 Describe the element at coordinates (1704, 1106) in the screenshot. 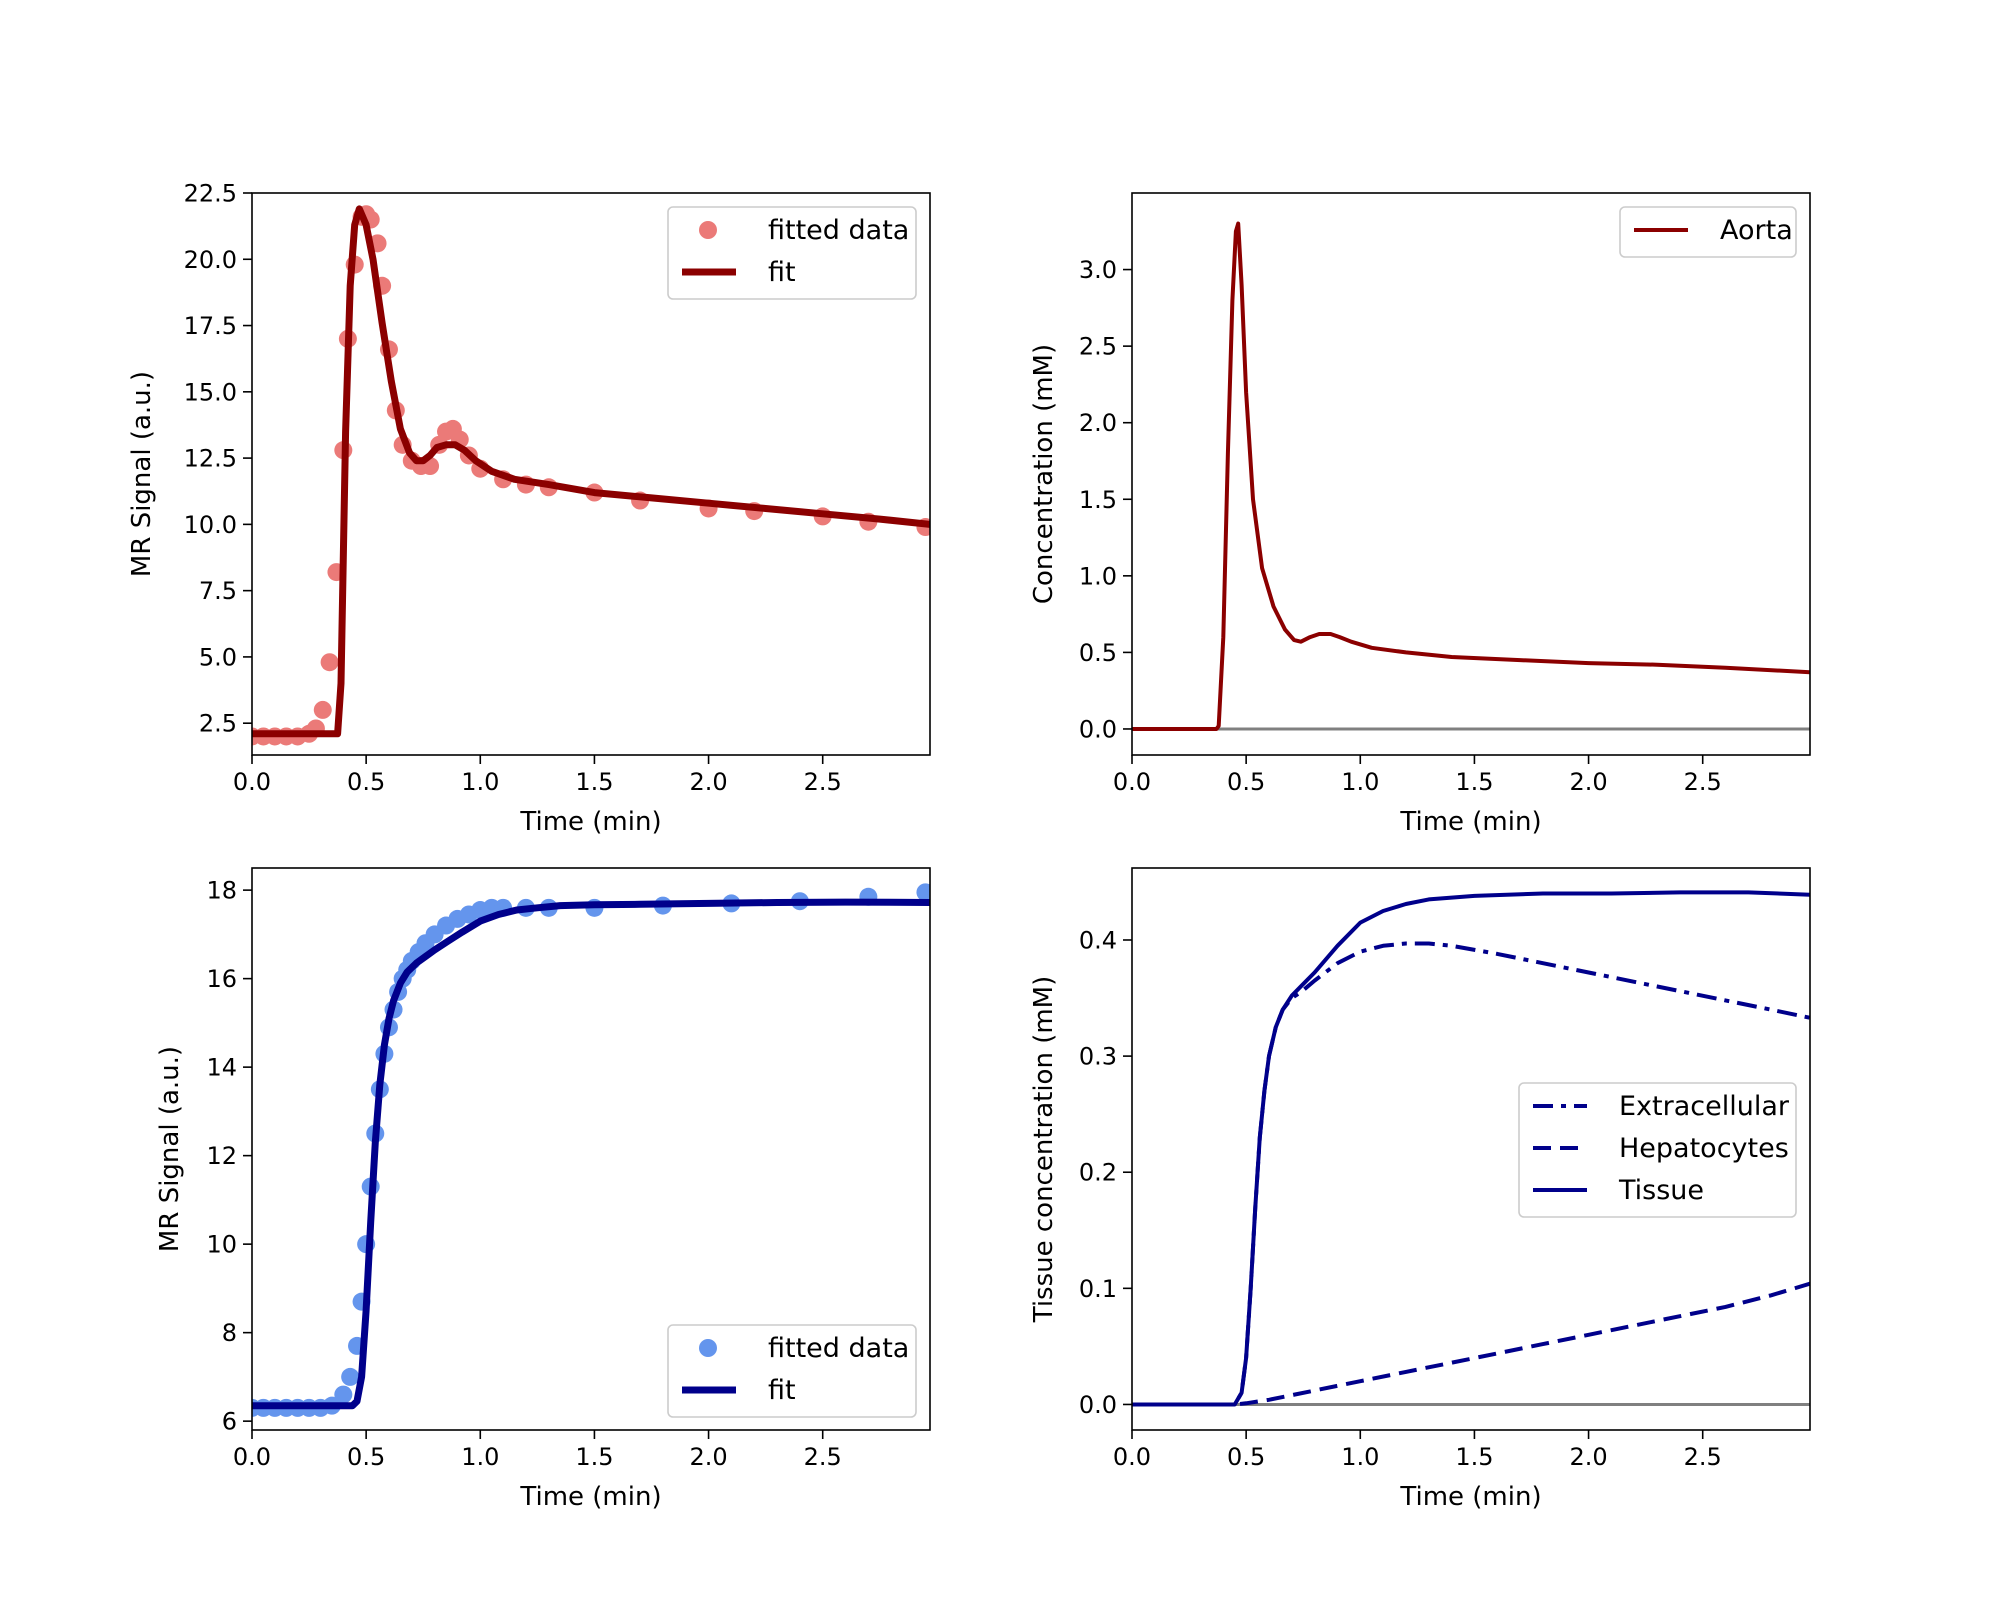

I see `legend-label: Extracellular` at that location.